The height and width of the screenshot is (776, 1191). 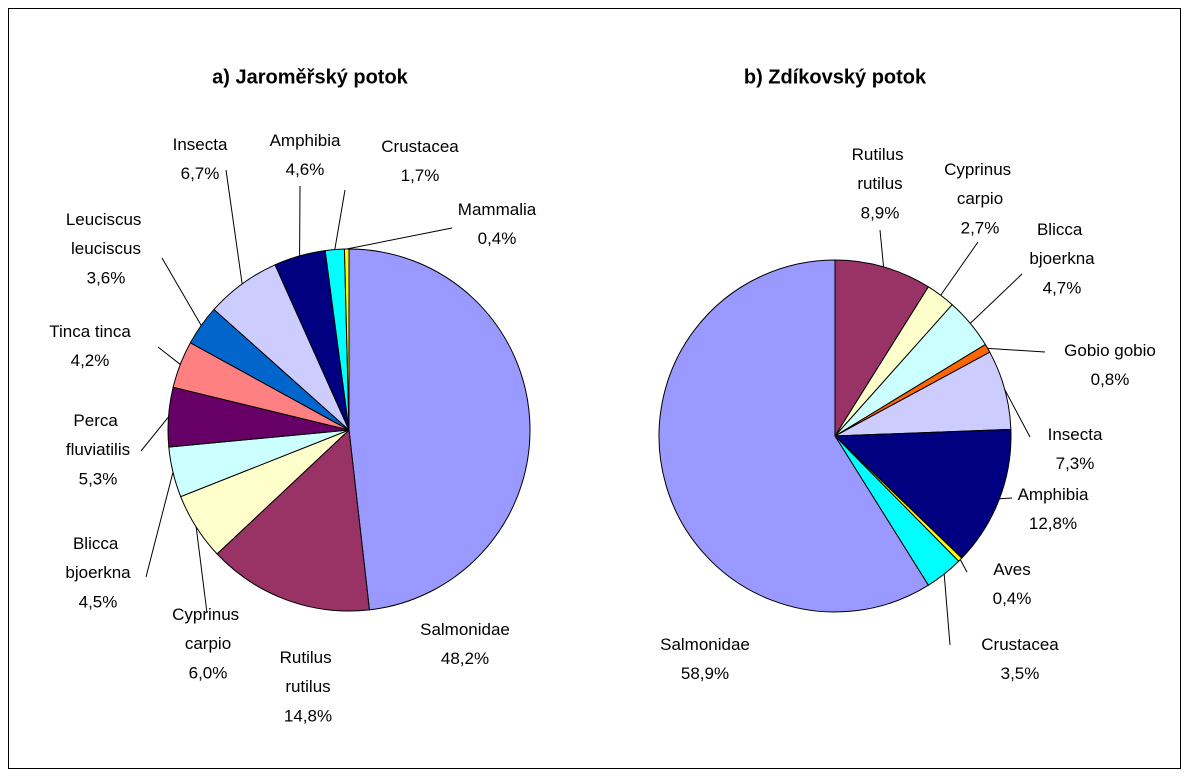 What do you see at coordinates (208, 672) in the screenshot?
I see `value-label: 6,0%` at bounding box center [208, 672].